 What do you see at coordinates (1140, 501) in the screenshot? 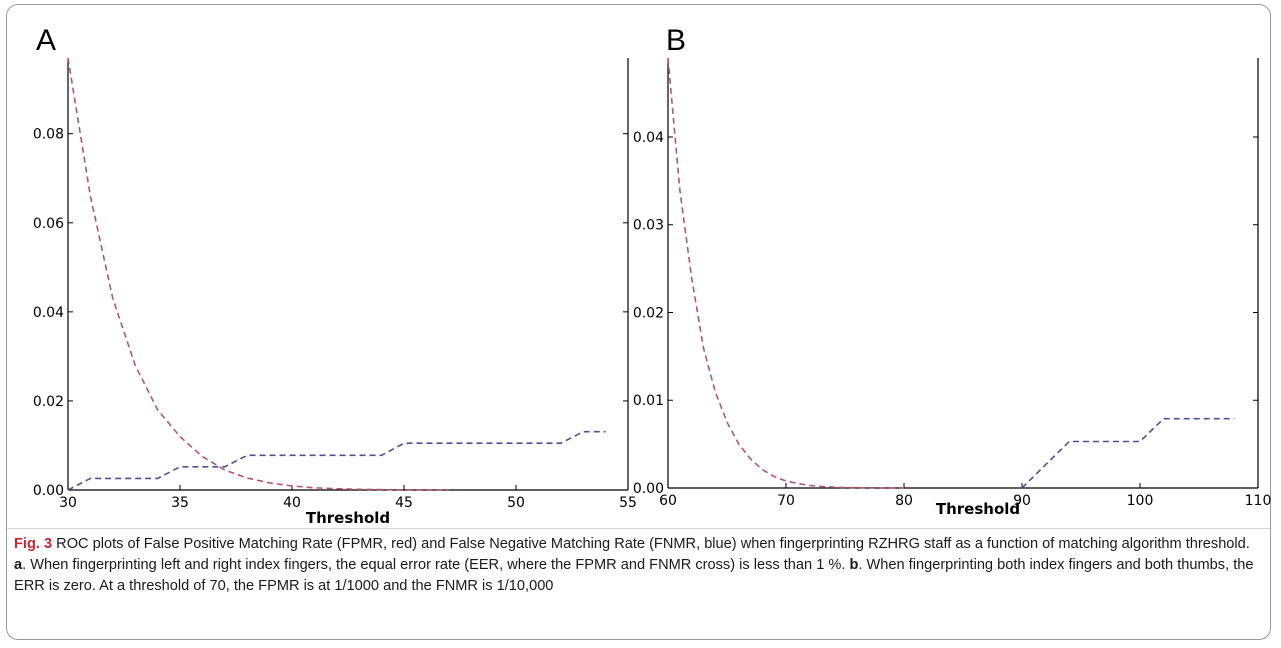
I see `x-tick-label-b: 100` at bounding box center [1140, 501].